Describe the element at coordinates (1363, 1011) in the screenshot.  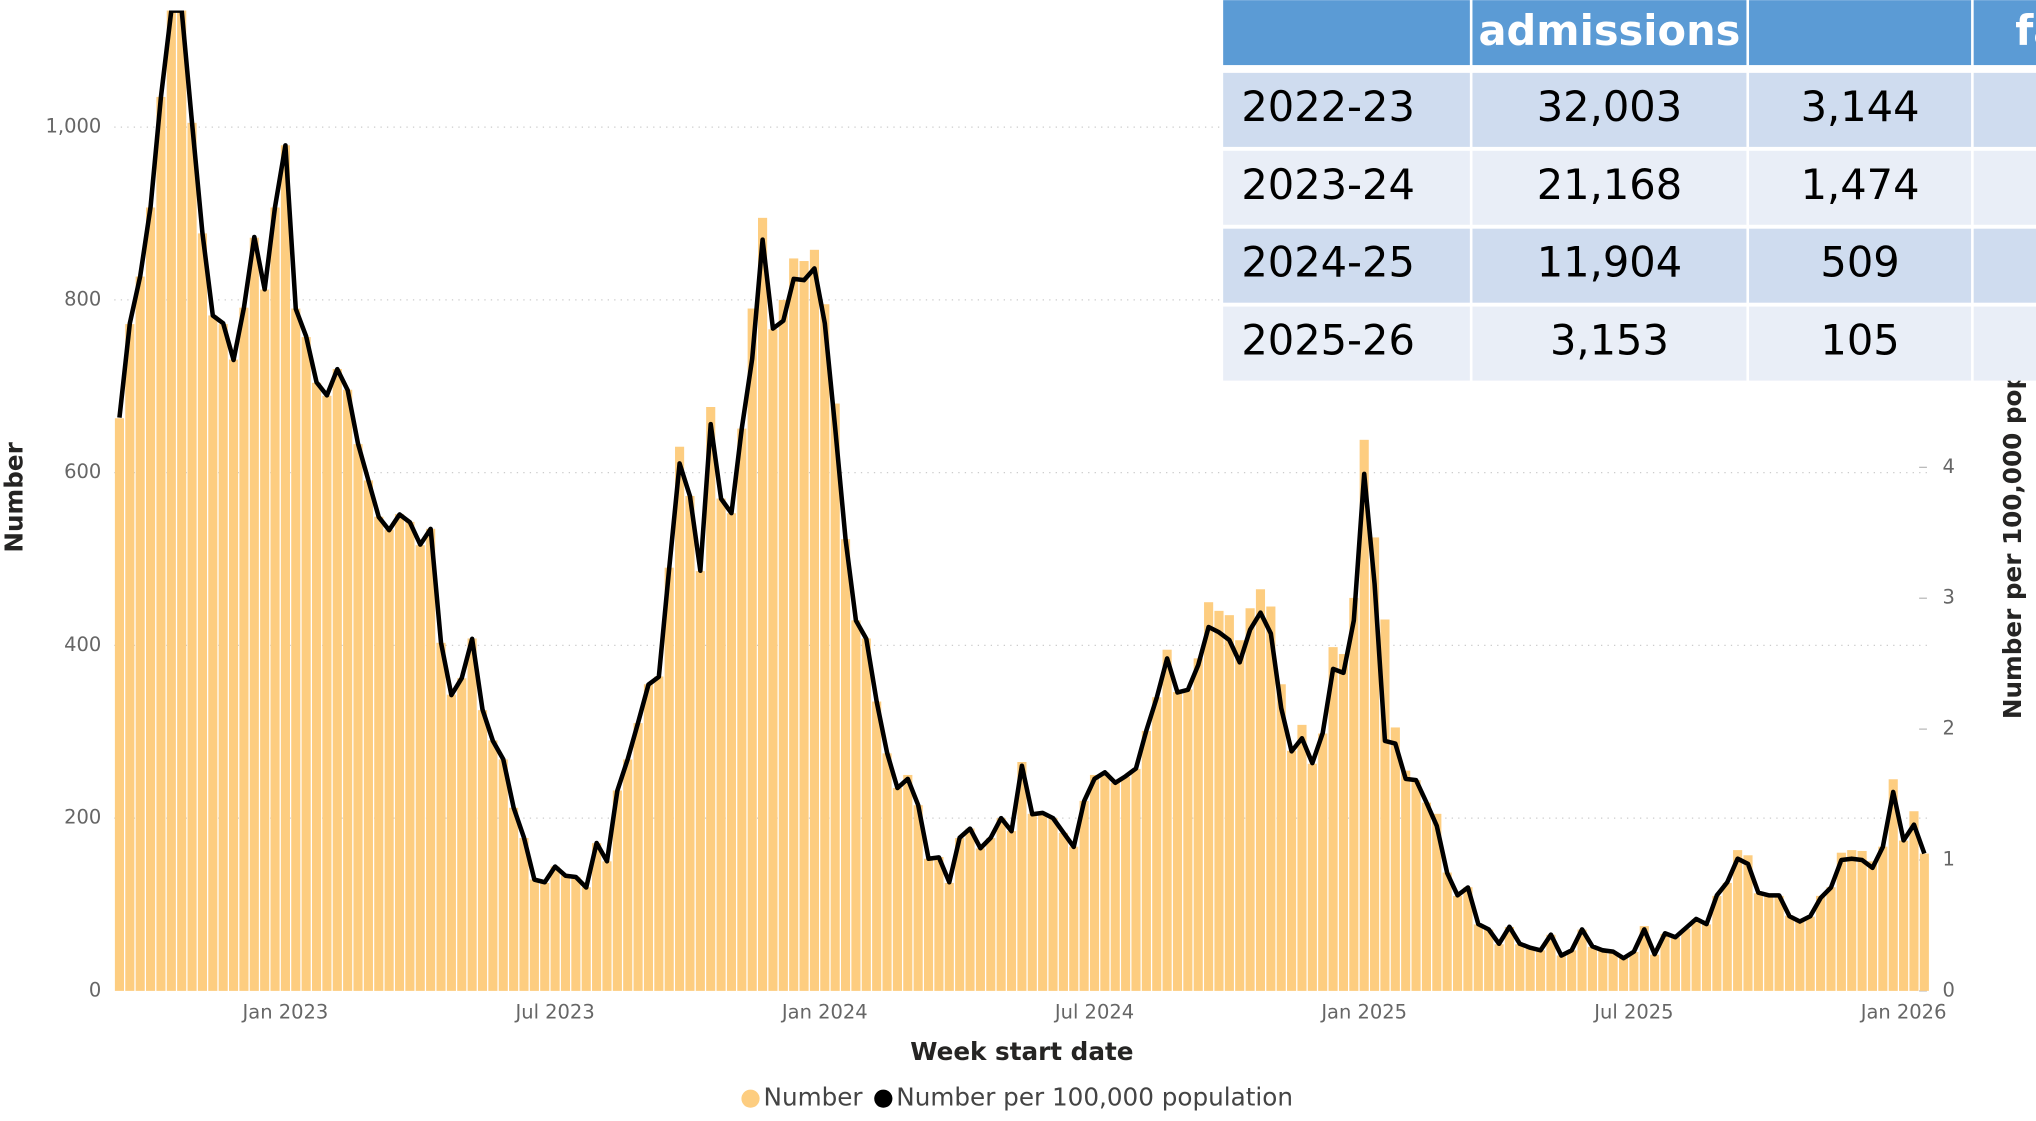
I see `x-tick-label: Jan 2025` at that location.